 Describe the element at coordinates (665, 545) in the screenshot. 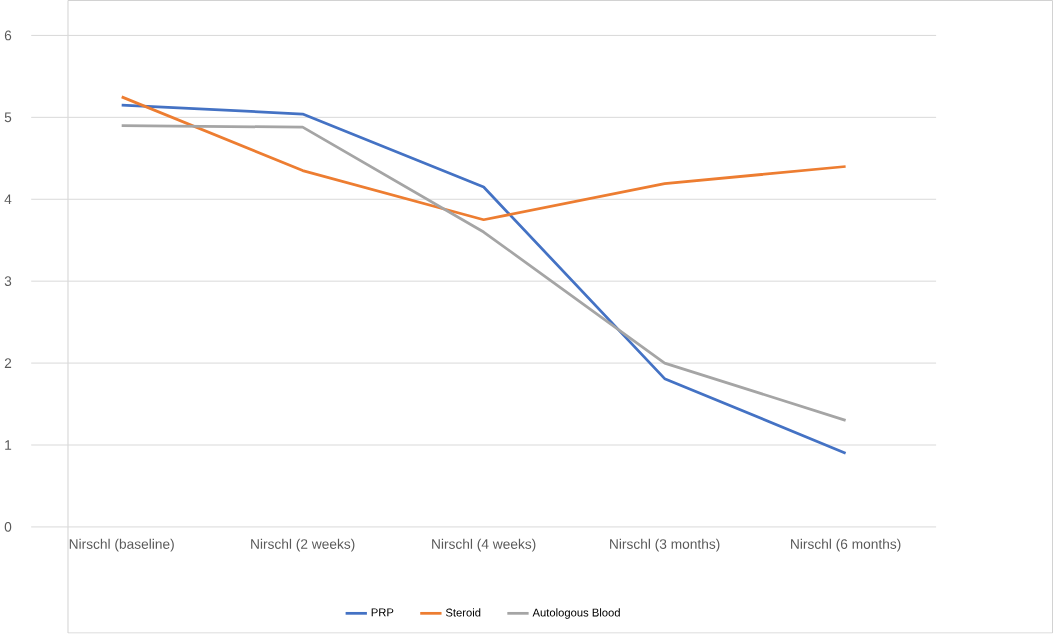

I see `x-tick-label: Nirschl (3 months)` at that location.